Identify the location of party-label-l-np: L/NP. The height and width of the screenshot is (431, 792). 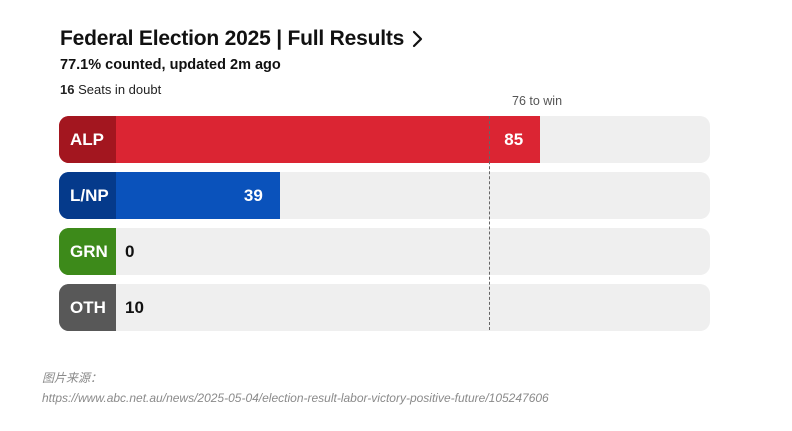
(87, 195).